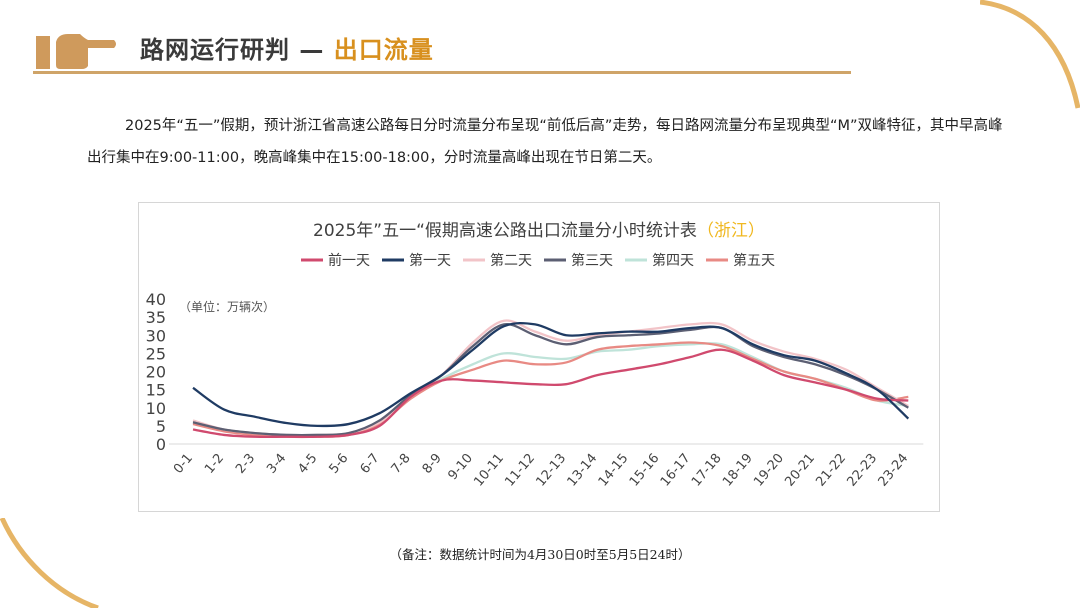  Describe the element at coordinates (156, 299) in the screenshot. I see `y-tick-label: 40` at that location.